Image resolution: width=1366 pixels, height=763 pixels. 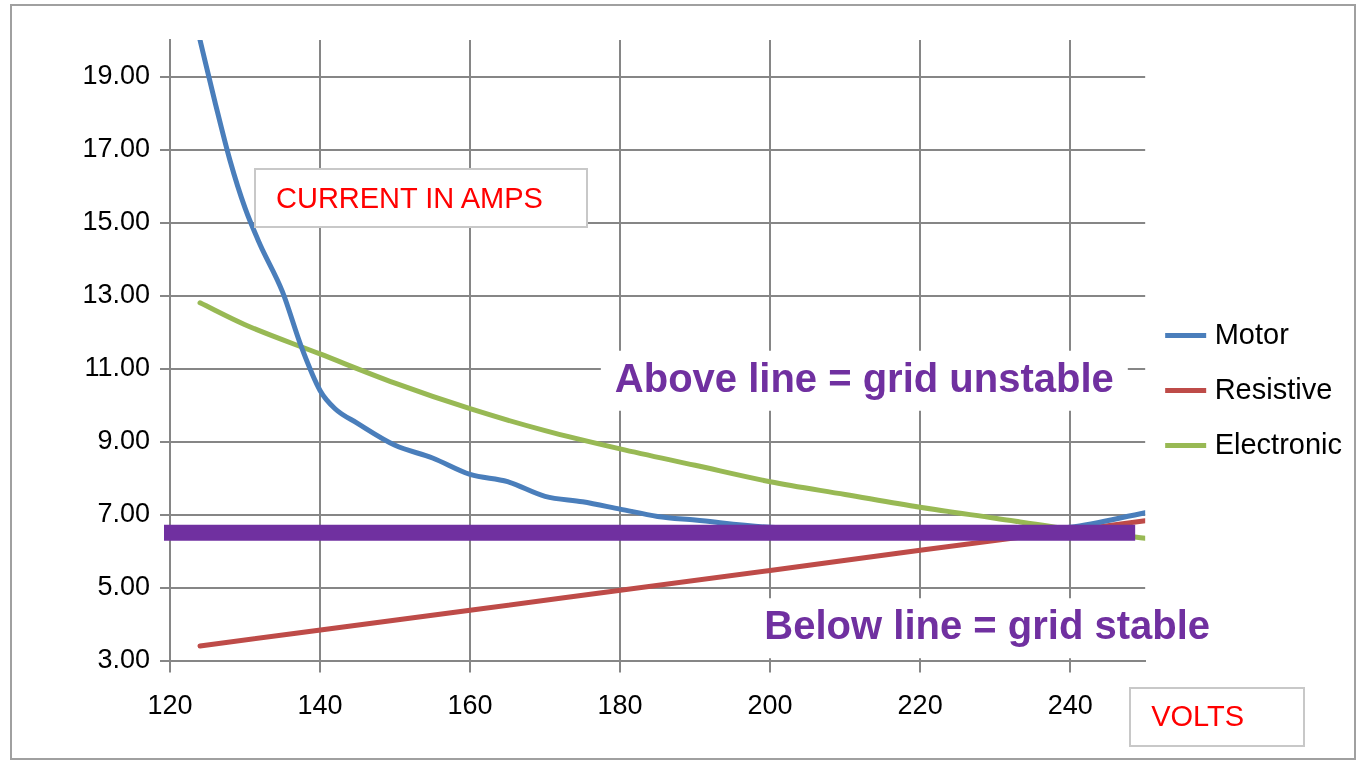 What do you see at coordinates (123, 659) in the screenshot?
I see `y-tick-label: 3.00` at bounding box center [123, 659].